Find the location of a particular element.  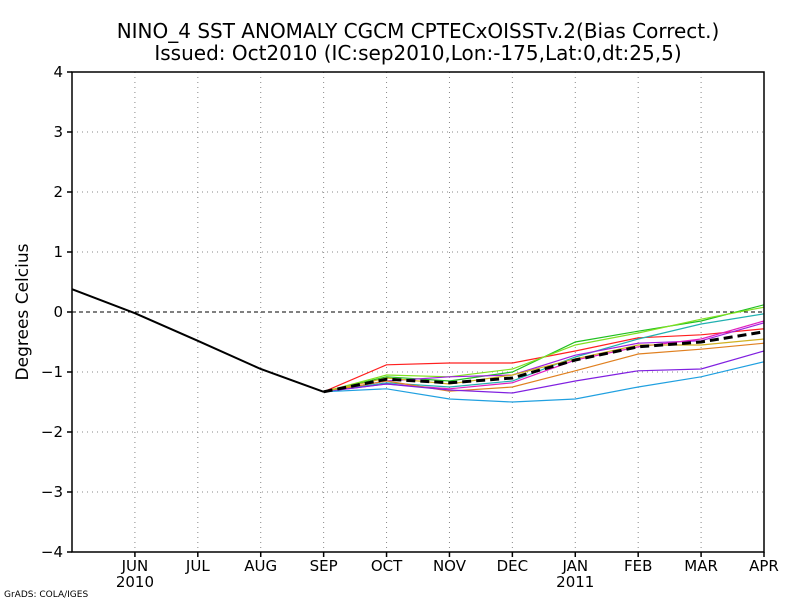

x-tick-label: AUG is located at coordinates (260, 566).